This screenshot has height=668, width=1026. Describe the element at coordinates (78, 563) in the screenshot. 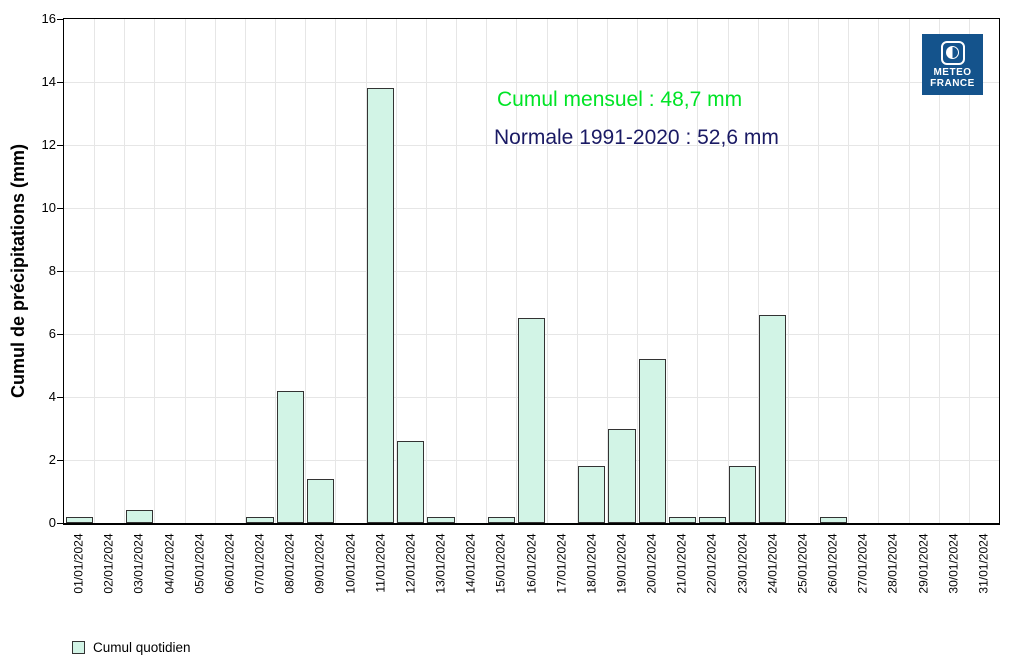

I see `x-tick-label: 01/01/2024` at that location.